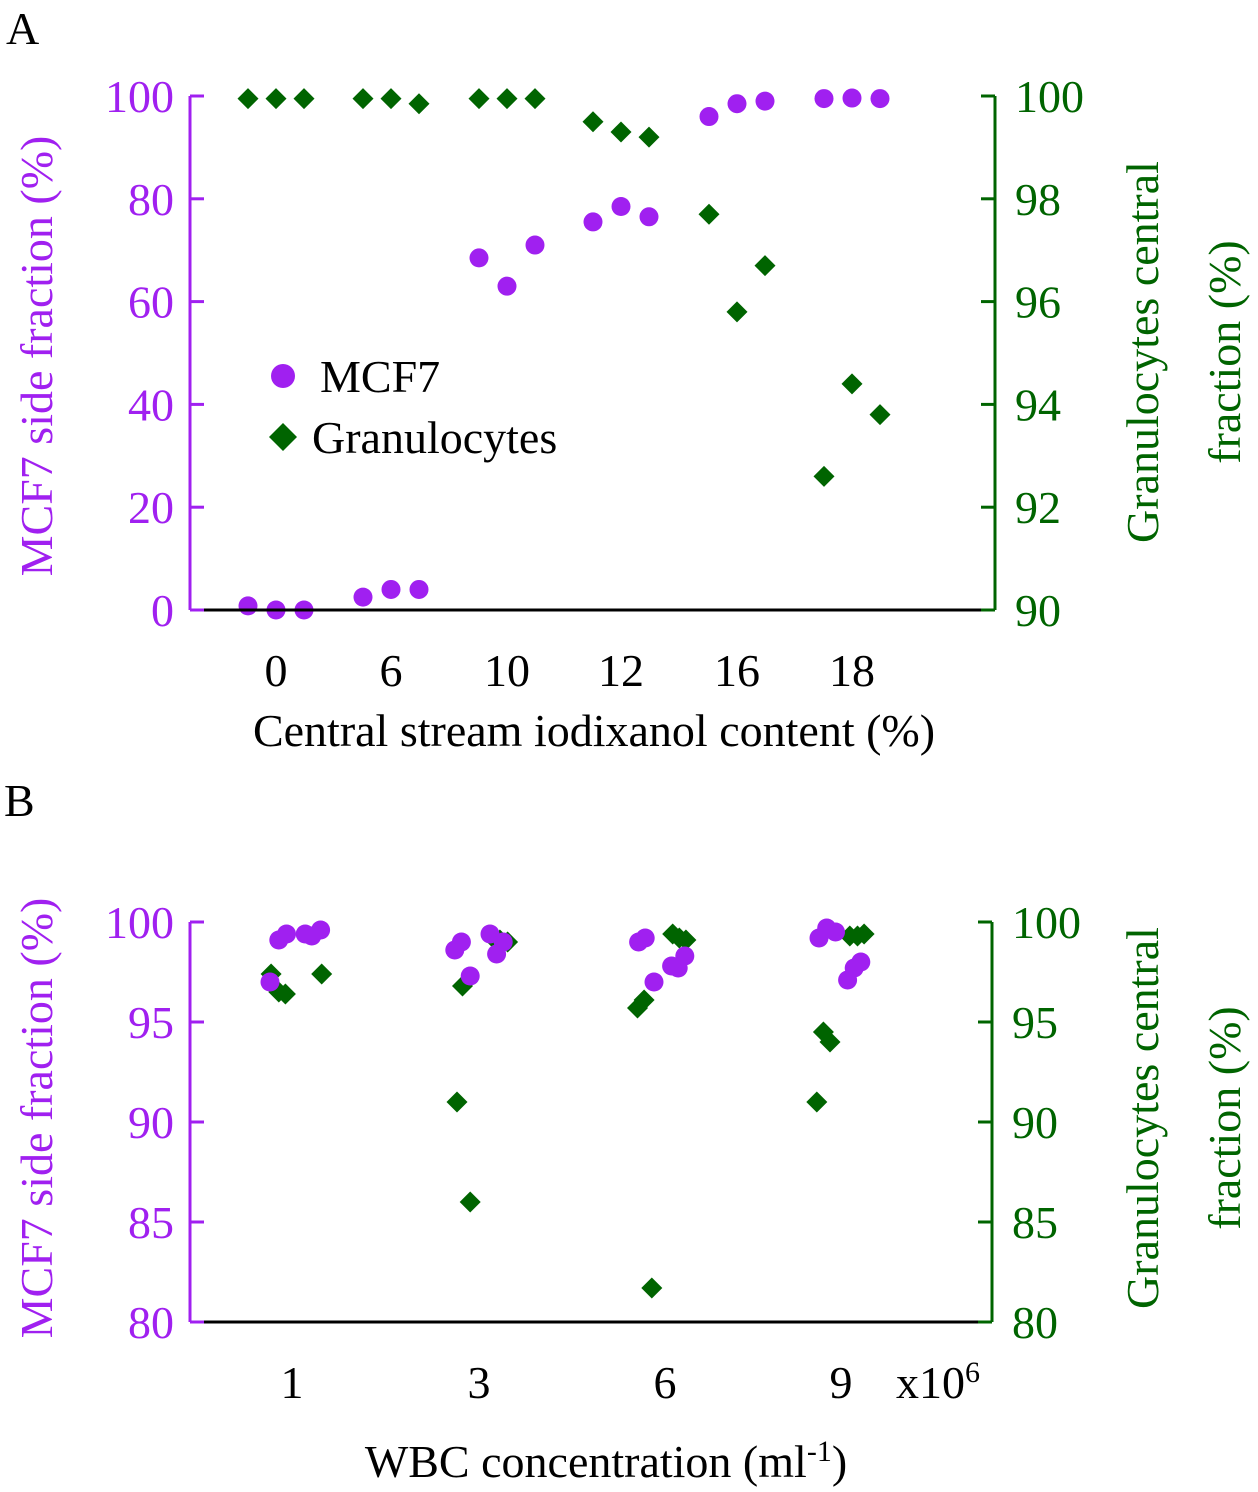 The image size is (1258, 1492). Describe the element at coordinates (36, 356) in the screenshot. I see `panel-a-left-y-axis-label: MCF7 side fraction (%)` at that location.